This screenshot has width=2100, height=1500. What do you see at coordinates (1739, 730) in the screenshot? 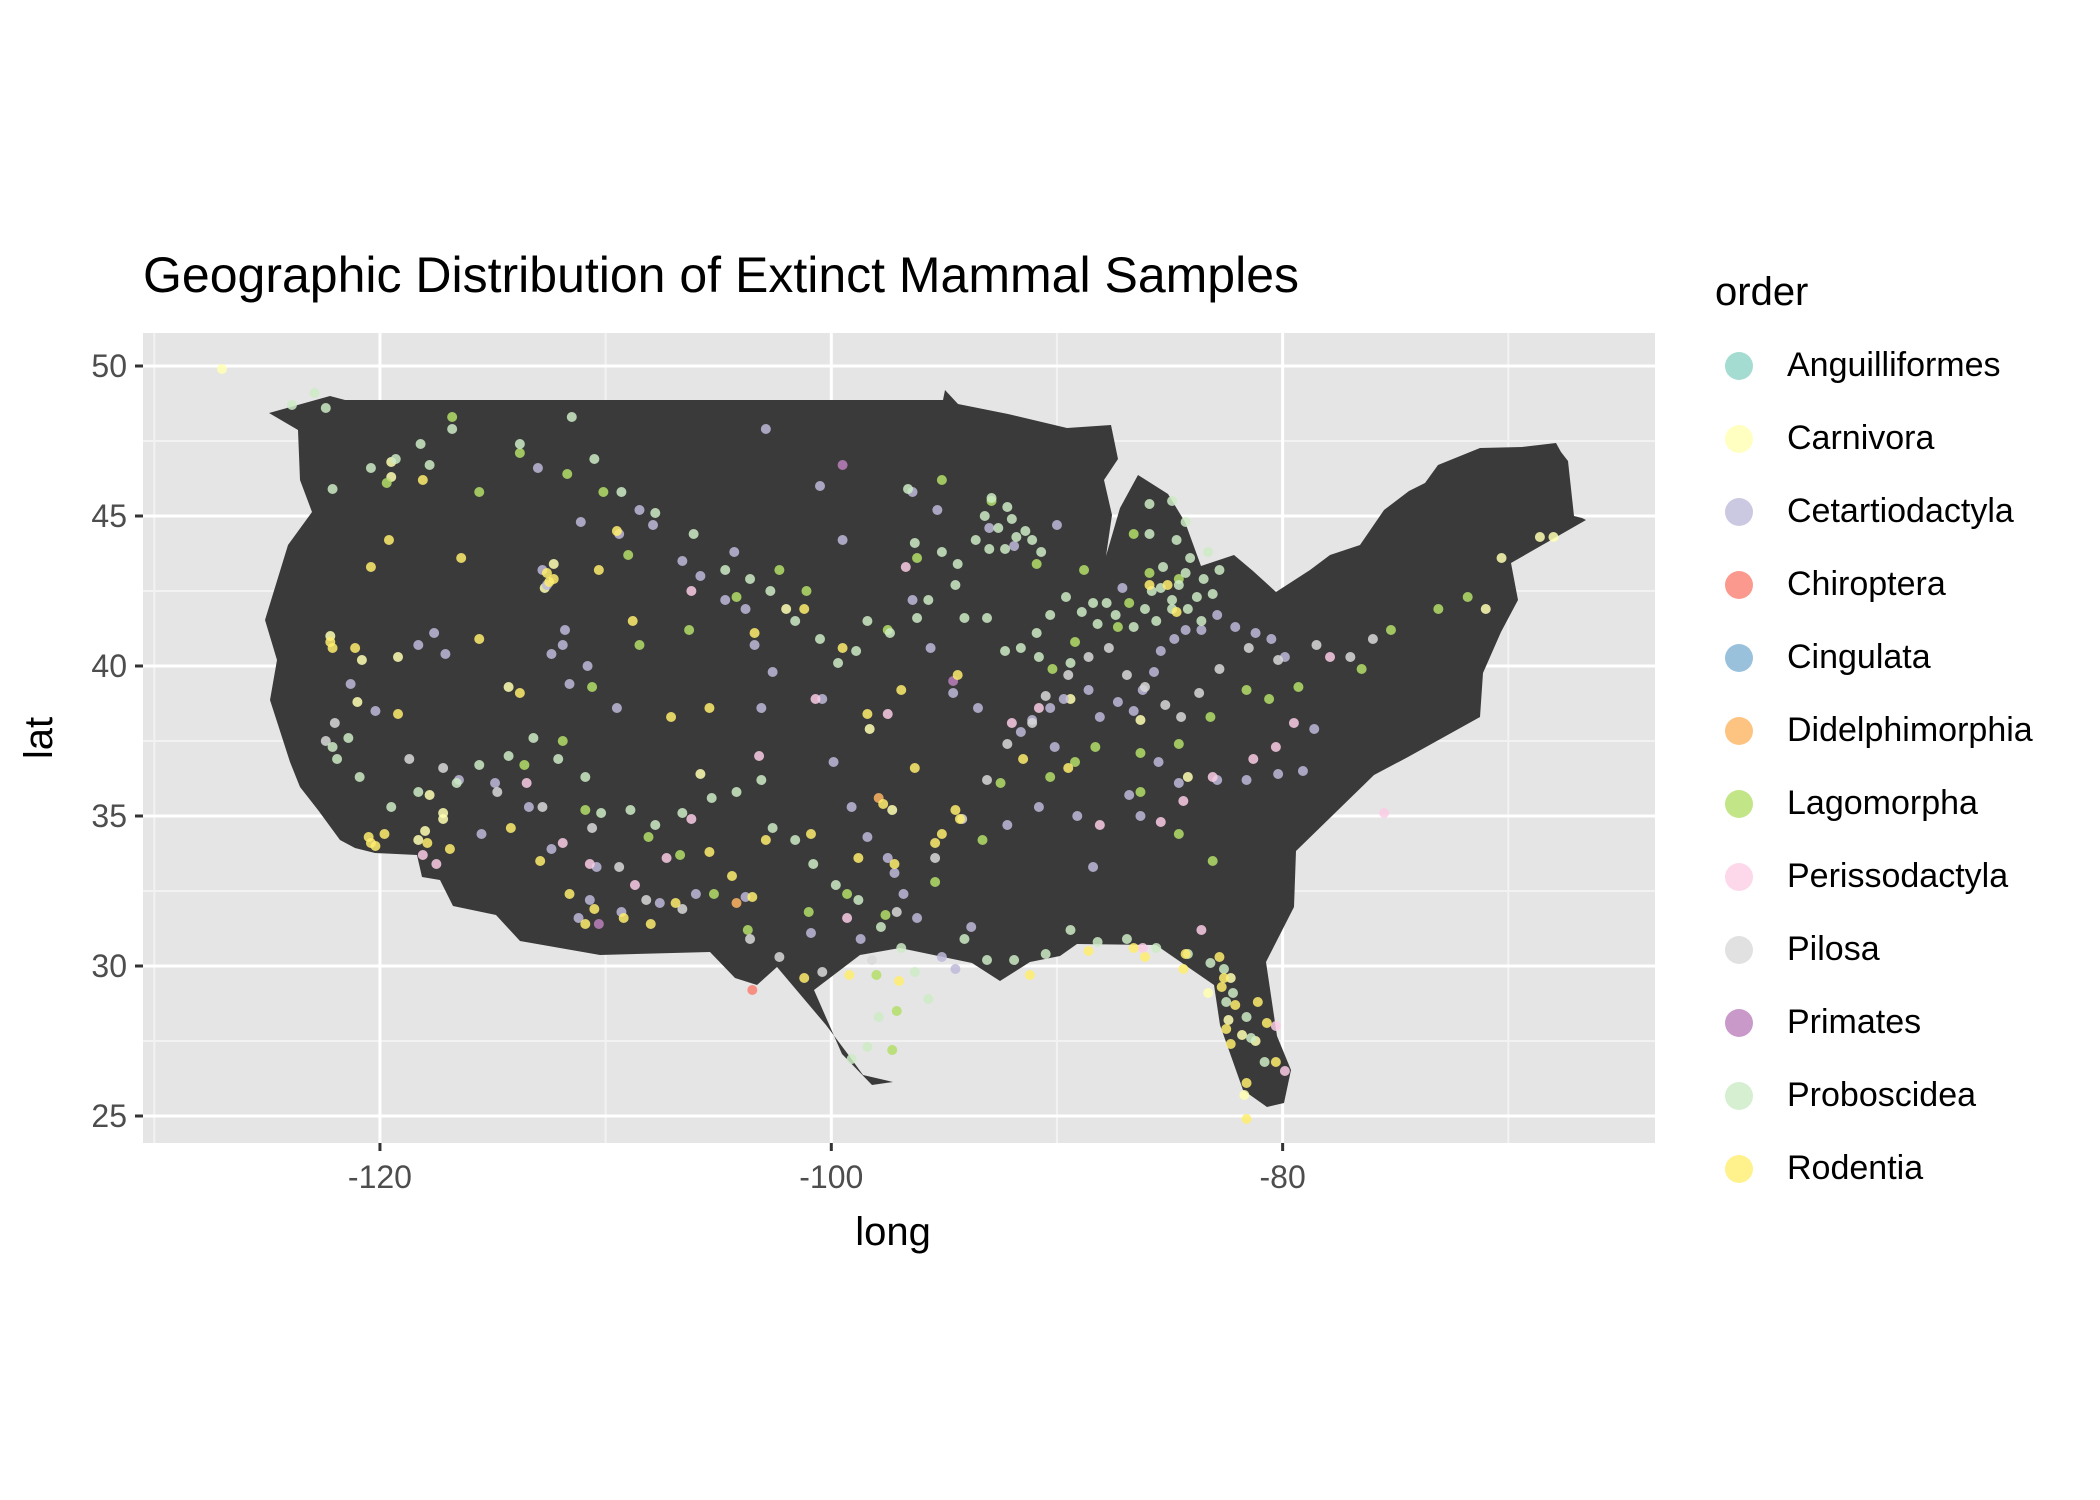
I see `legend-dot-didelphimorphia` at bounding box center [1739, 730].